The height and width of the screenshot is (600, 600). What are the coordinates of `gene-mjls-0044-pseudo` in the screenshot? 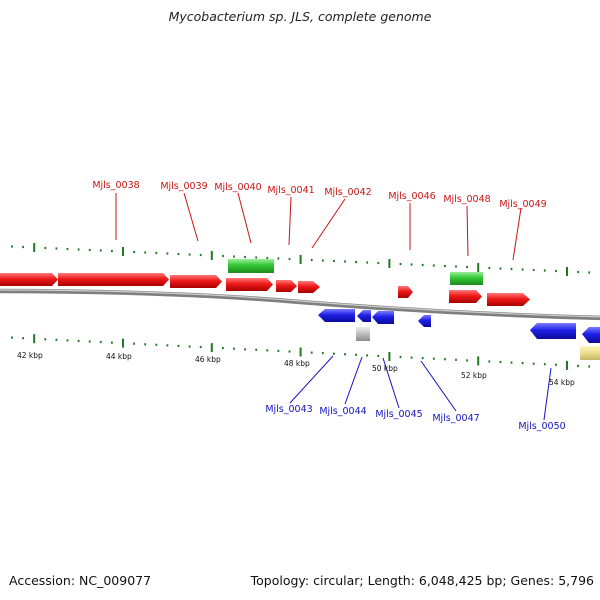 It's located at (363, 334).